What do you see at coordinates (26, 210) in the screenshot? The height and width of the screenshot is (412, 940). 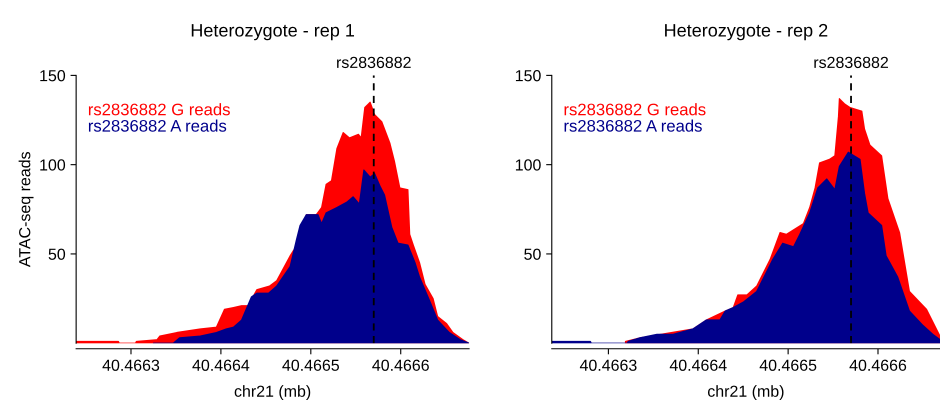 I see `y-axis-title: ATAC-seq reads` at bounding box center [26, 210].